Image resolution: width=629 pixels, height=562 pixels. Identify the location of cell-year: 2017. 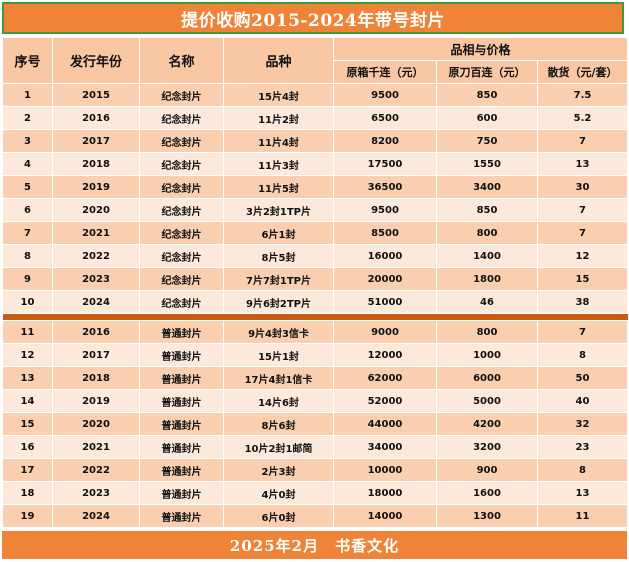
(96, 141).